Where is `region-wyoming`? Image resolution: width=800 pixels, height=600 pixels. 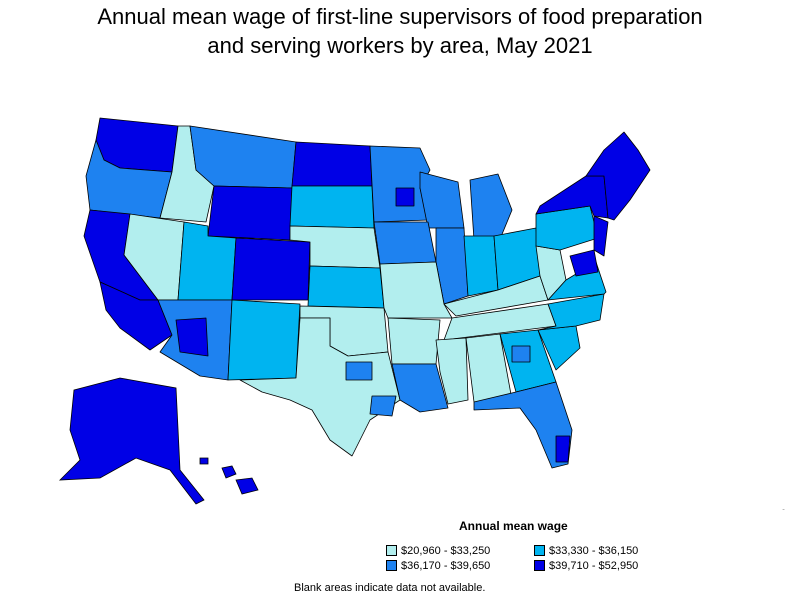
region-wyoming is located at coordinates (250, 213).